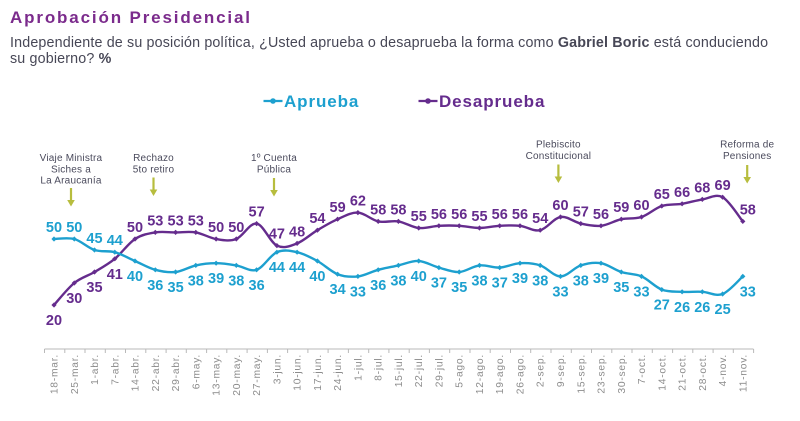 This screenshot has width=800, height=421. Describe the element at coordinates (683, 372) in the screenshot. I see `svg-text: 21-oct.` at that location.